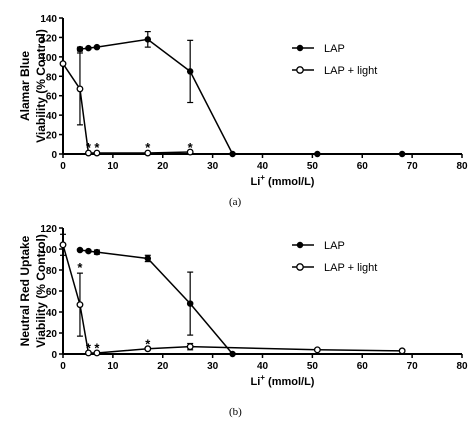 The image size is (474, 424). I want to click on y-axis-label: Neutral Red Uptake, so click(25, 290).